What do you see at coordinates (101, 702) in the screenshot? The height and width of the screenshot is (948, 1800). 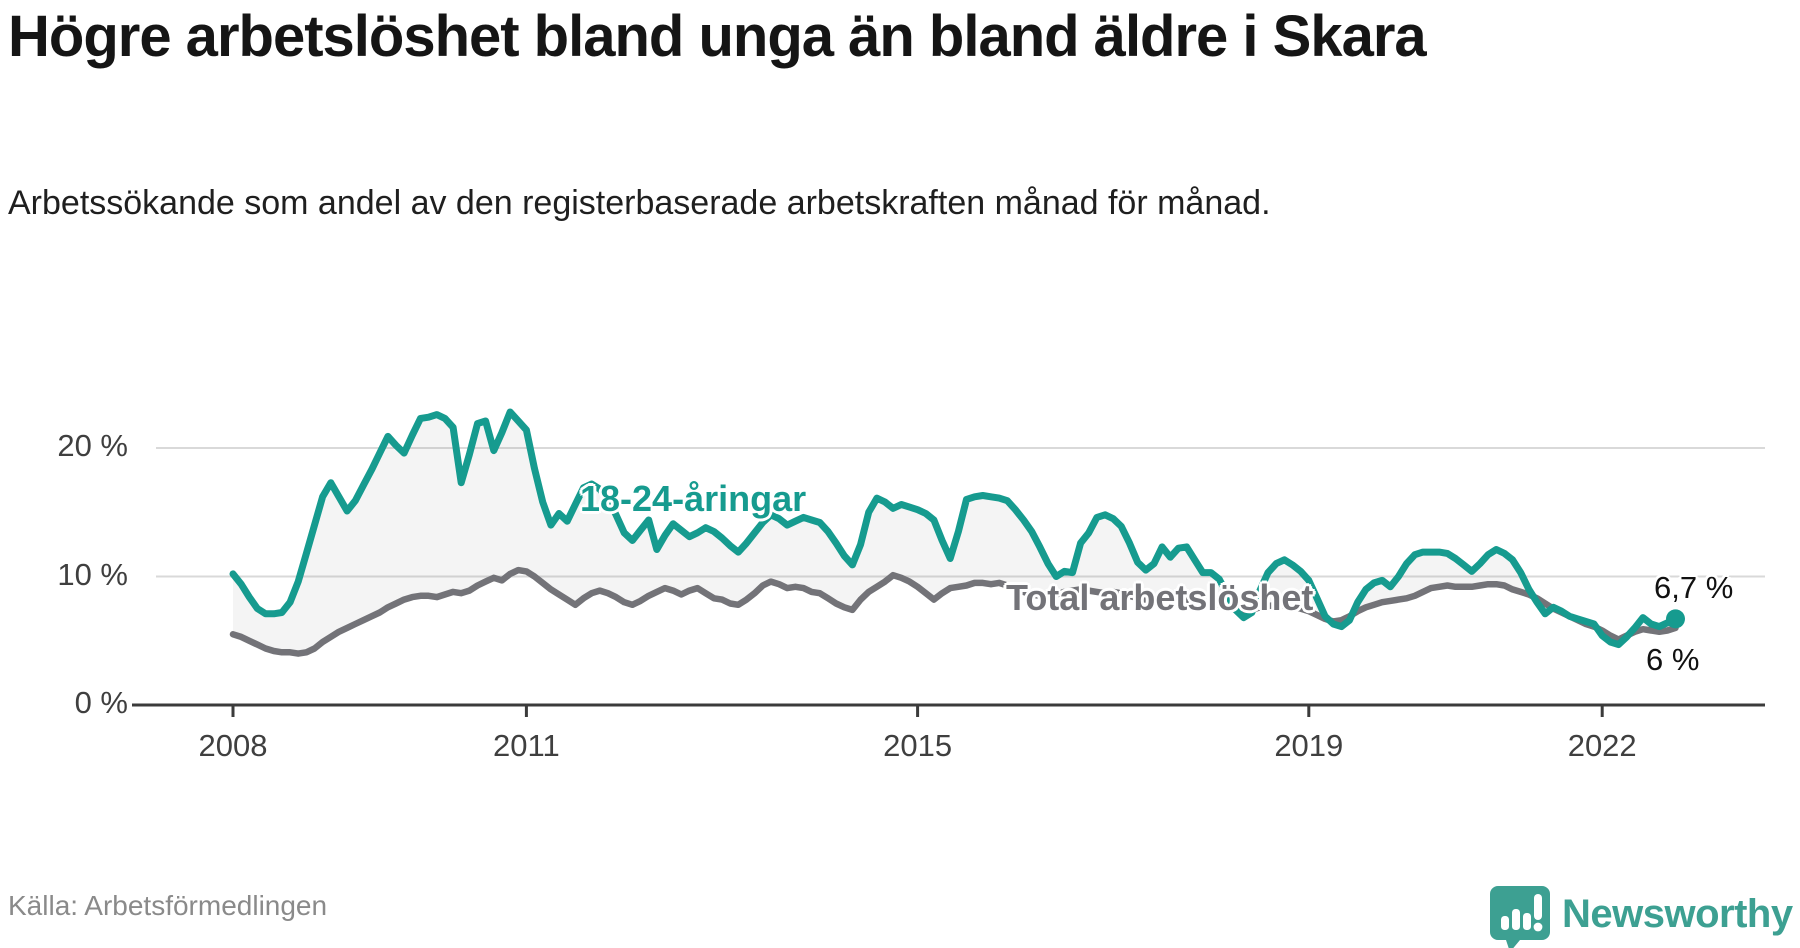 I see `y-axis-label-0: 0 %` at bounding box center [101, 702].